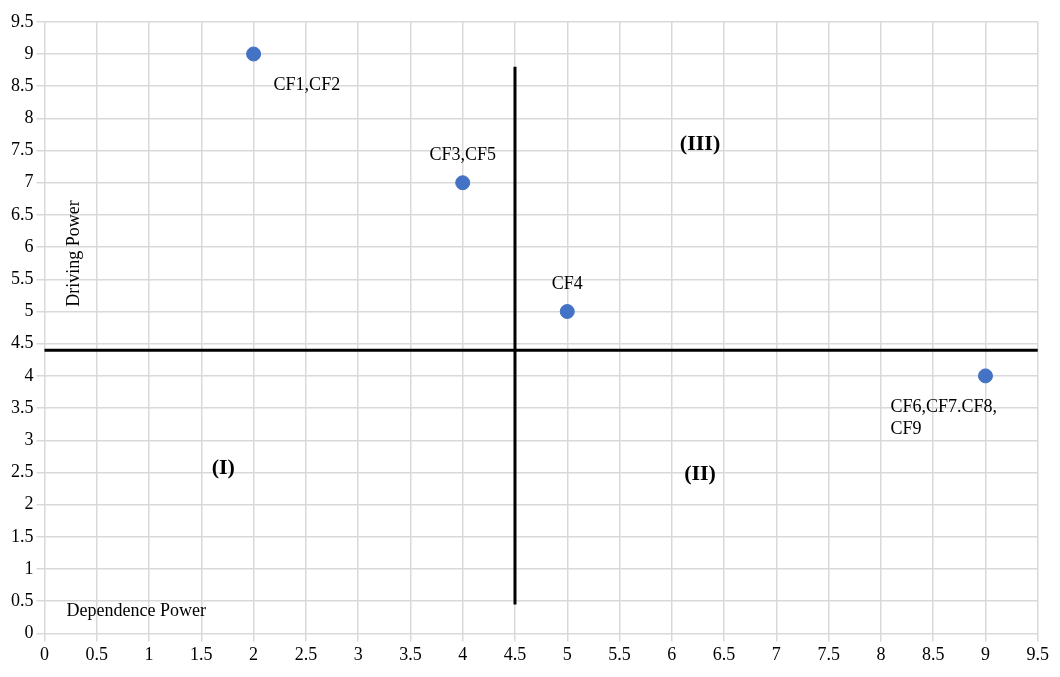  What do you see at coordinates (29, 503) in the screenshot?
I see `y-tick-label: 2` at bounding box center [29, 503].